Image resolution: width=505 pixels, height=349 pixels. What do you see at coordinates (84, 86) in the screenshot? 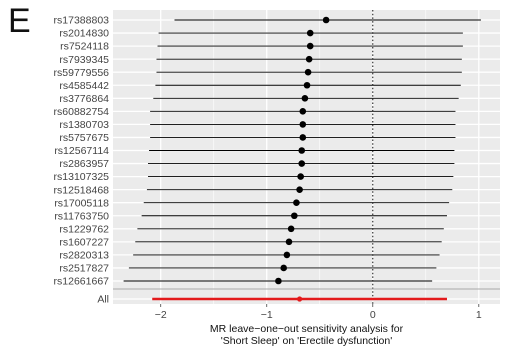
I see `y-tick-label: rs4585442` at bounding box center [84, 86].